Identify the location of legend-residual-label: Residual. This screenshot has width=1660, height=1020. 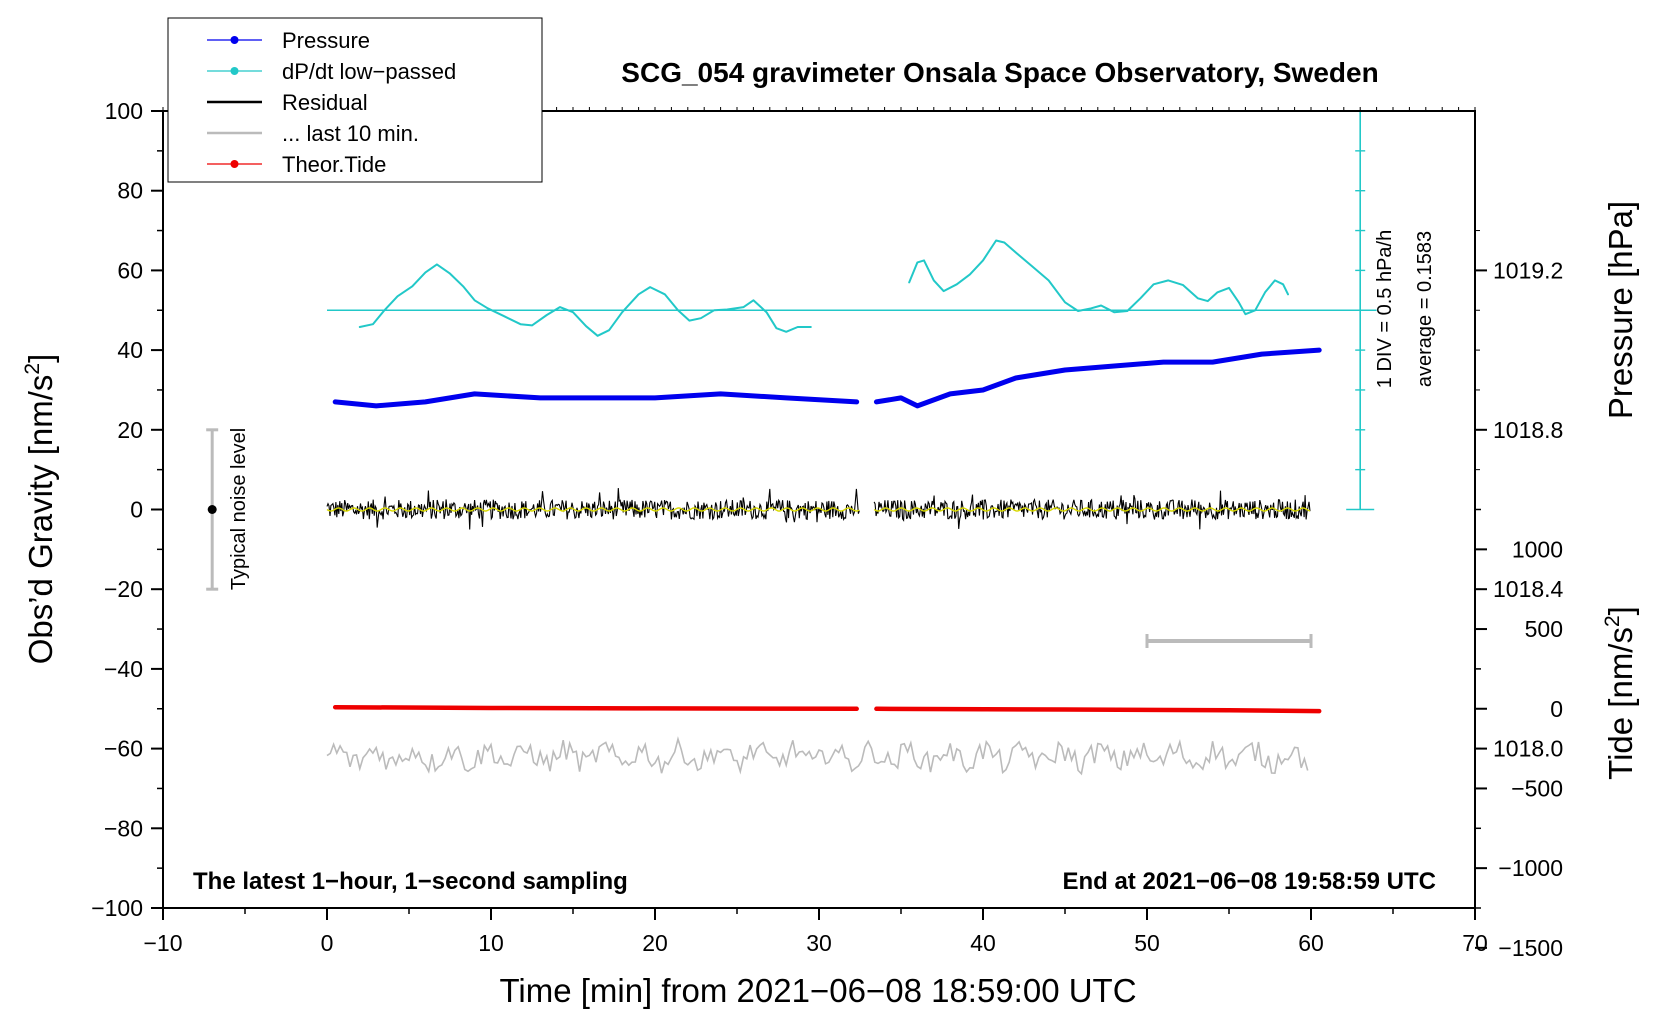
(325, 102).